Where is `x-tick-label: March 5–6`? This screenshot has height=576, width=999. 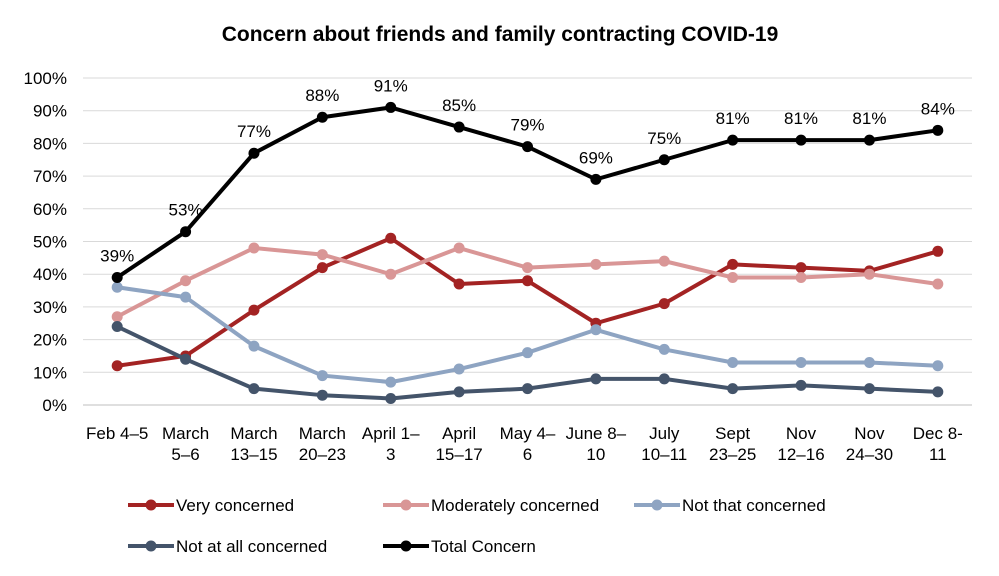
x-tick-label: March 5–6 is located at coordinates (185, 444).